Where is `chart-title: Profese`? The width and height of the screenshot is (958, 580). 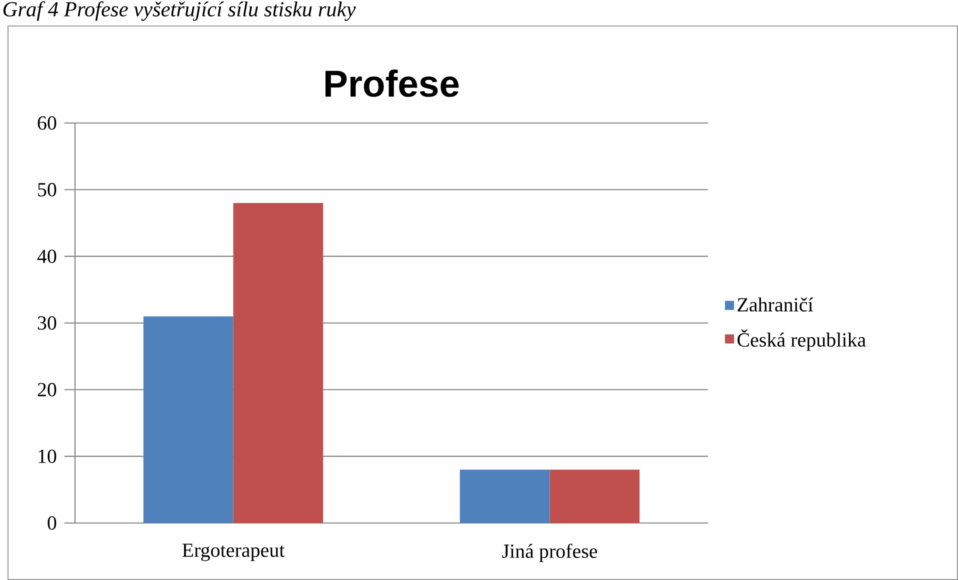
chart-title: Profese is located at coordinates (392, 83).